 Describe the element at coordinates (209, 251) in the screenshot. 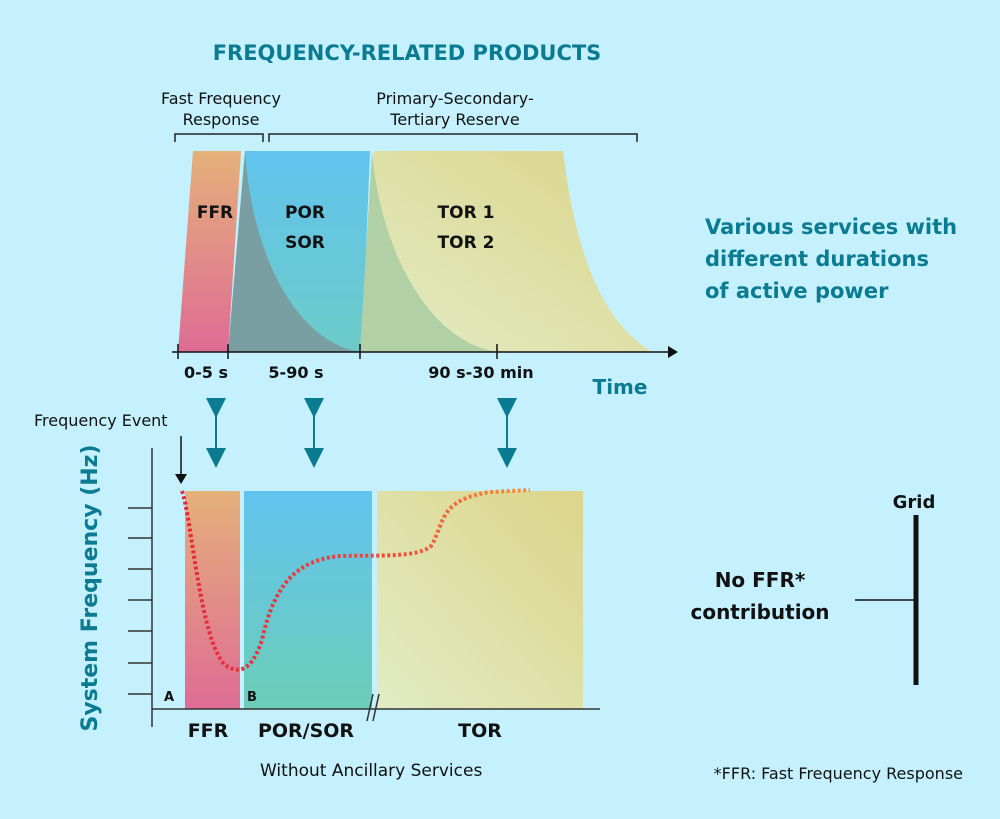

I see `area-ffr` at that location.